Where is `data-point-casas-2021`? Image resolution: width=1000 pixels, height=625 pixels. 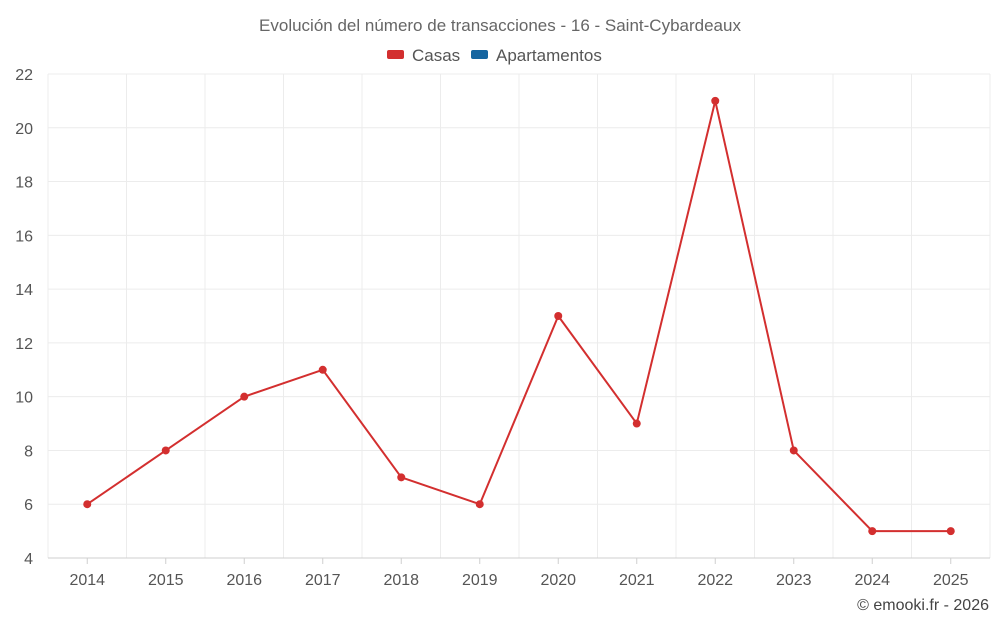
data-point-casas-2021 is located at coordinates (636, 423).